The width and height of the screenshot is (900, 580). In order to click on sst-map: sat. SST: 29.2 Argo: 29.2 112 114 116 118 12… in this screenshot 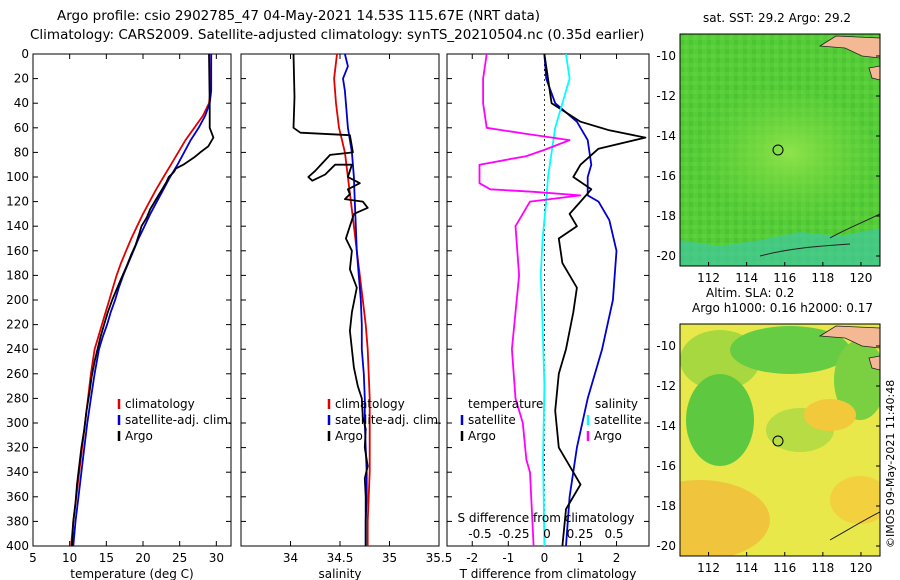, I will do `click(768, 148)`.